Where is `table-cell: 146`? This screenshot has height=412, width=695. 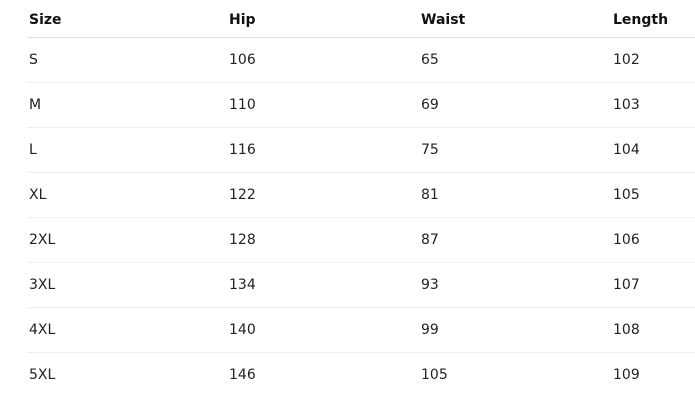
table-cell: 146 is located at coordinates (242, 375).